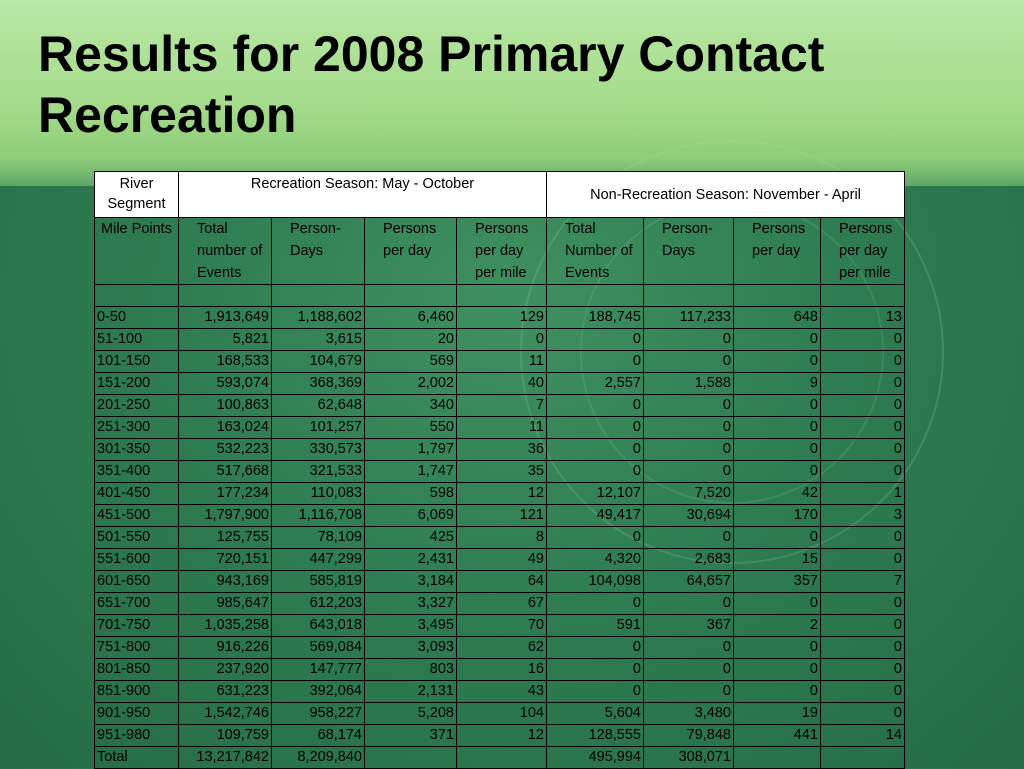  I want to click on table-row: 251-300 163,024 101,257 550 11 0 0 0 0, so click(499, 427).